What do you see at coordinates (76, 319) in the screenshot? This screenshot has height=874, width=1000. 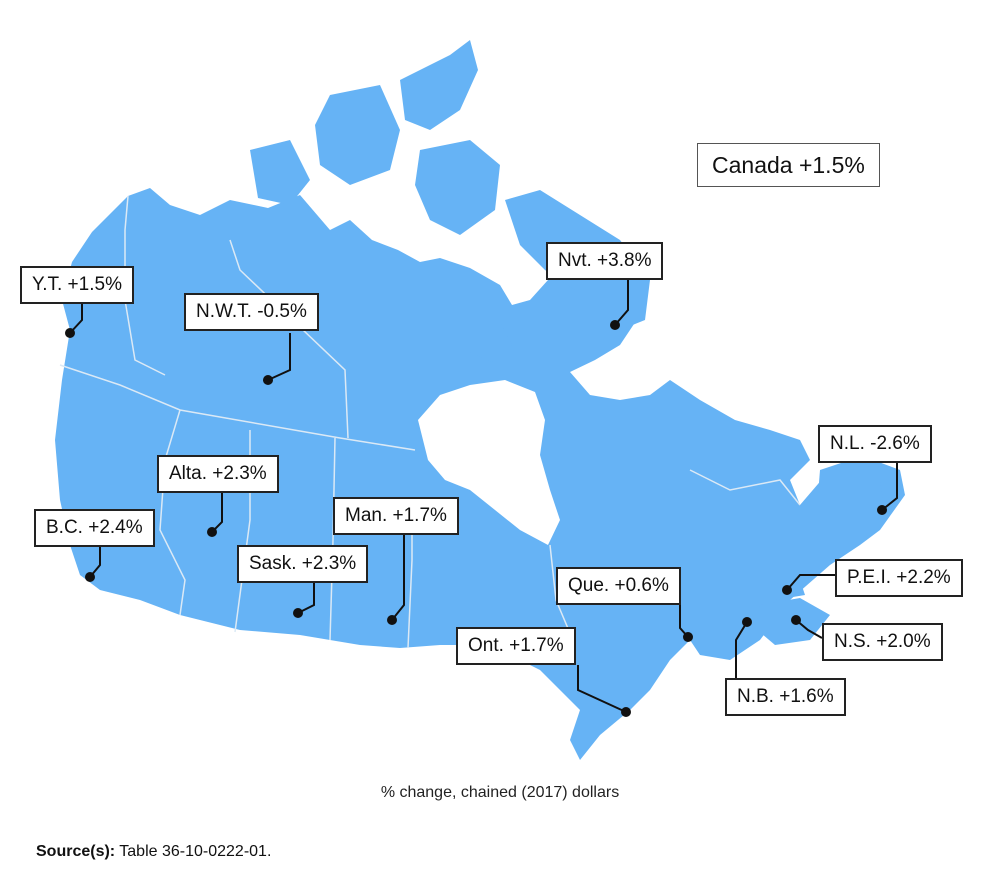 I see `leader-yt` at bounding box center [76, 319].